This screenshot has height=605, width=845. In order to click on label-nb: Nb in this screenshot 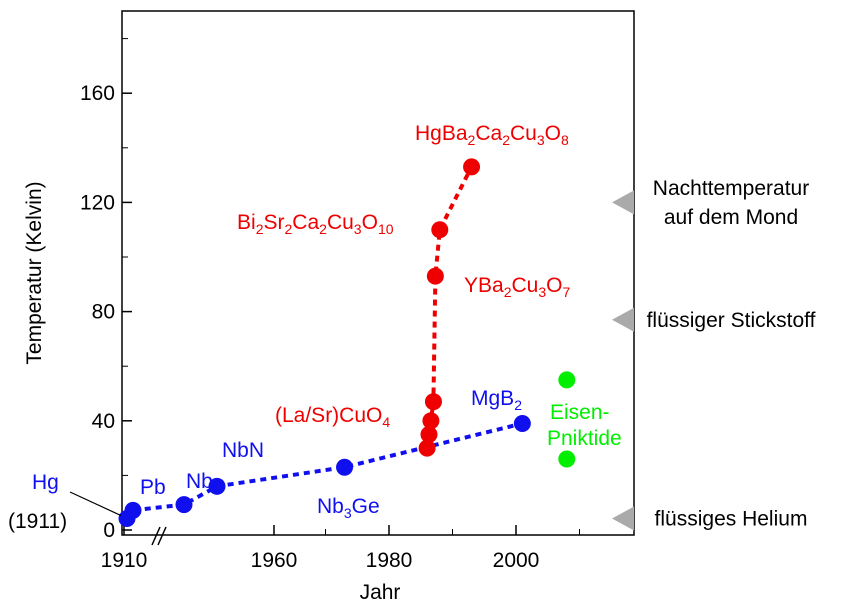, I will do `click(199, 481)`.